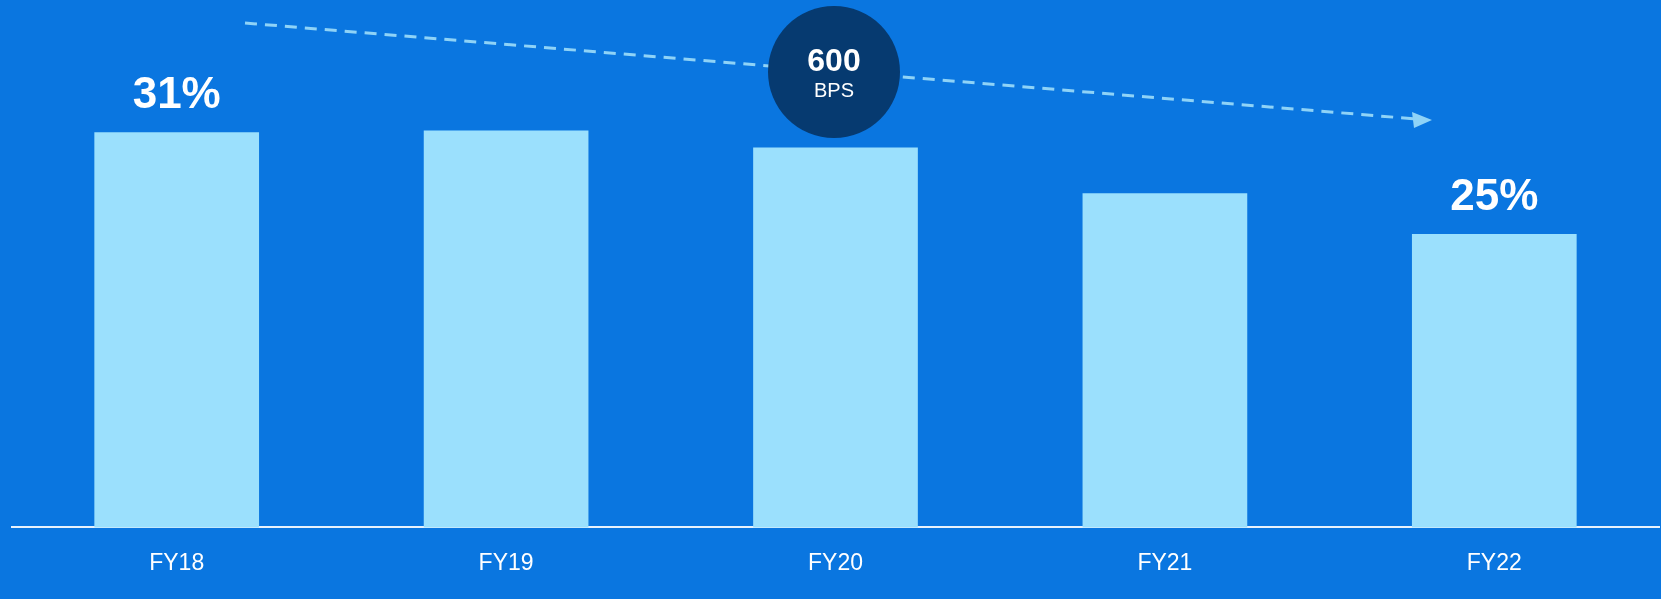 This screenshot has width=1661, height=599. Describe the element at coordinates (176, 93) in the screenshot. I see `data-label: 31%` at that location.